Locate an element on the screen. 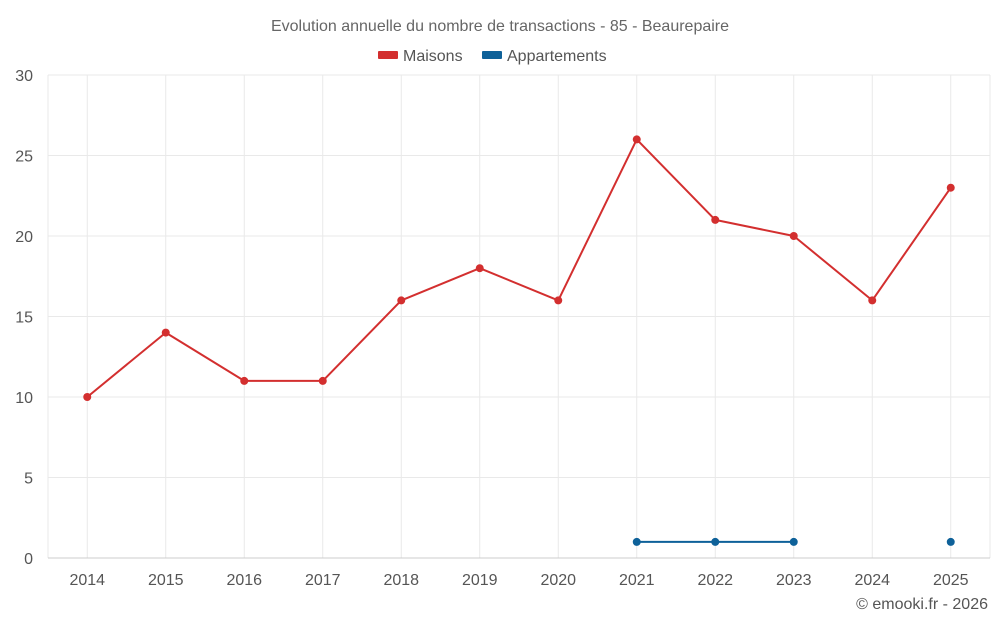 The width and height of the screenshot is (1000, 625). y-axis-ticks: 0 5 10 15 20 25 30 is located at coordinates (24, 318).